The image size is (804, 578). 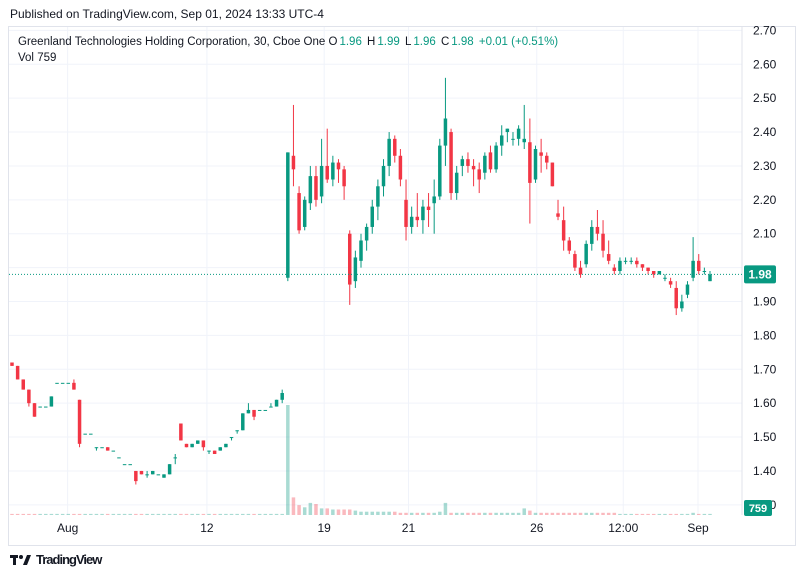 I want to click on y-tick-label: 2.20, so click(x=765, y=200).